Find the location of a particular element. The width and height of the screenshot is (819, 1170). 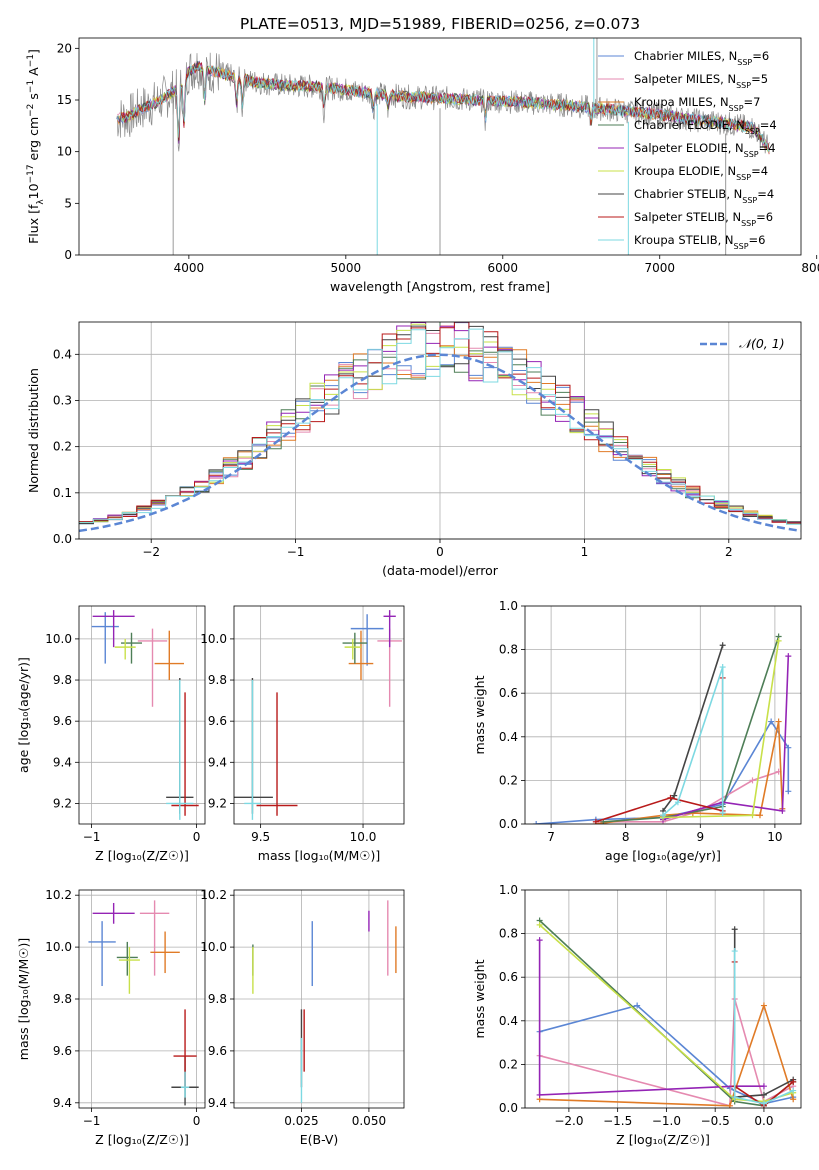

legend-model-name: Chabrier MILES, N is located at coordinates (685, 56).